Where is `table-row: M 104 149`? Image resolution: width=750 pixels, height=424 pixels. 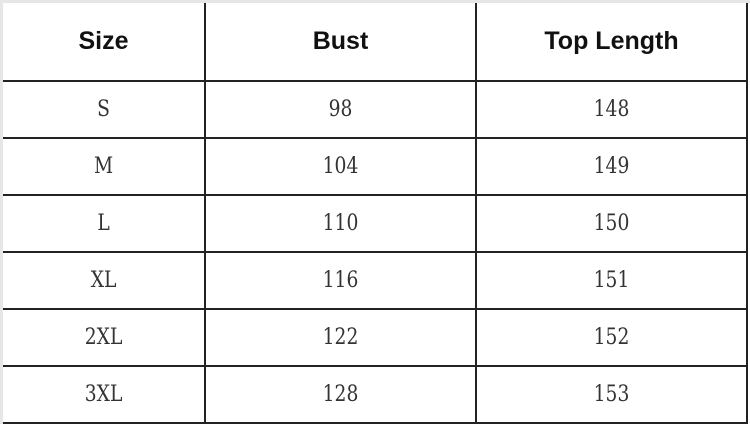
table-row: M 104 149 is located at coordinates (375, 167).